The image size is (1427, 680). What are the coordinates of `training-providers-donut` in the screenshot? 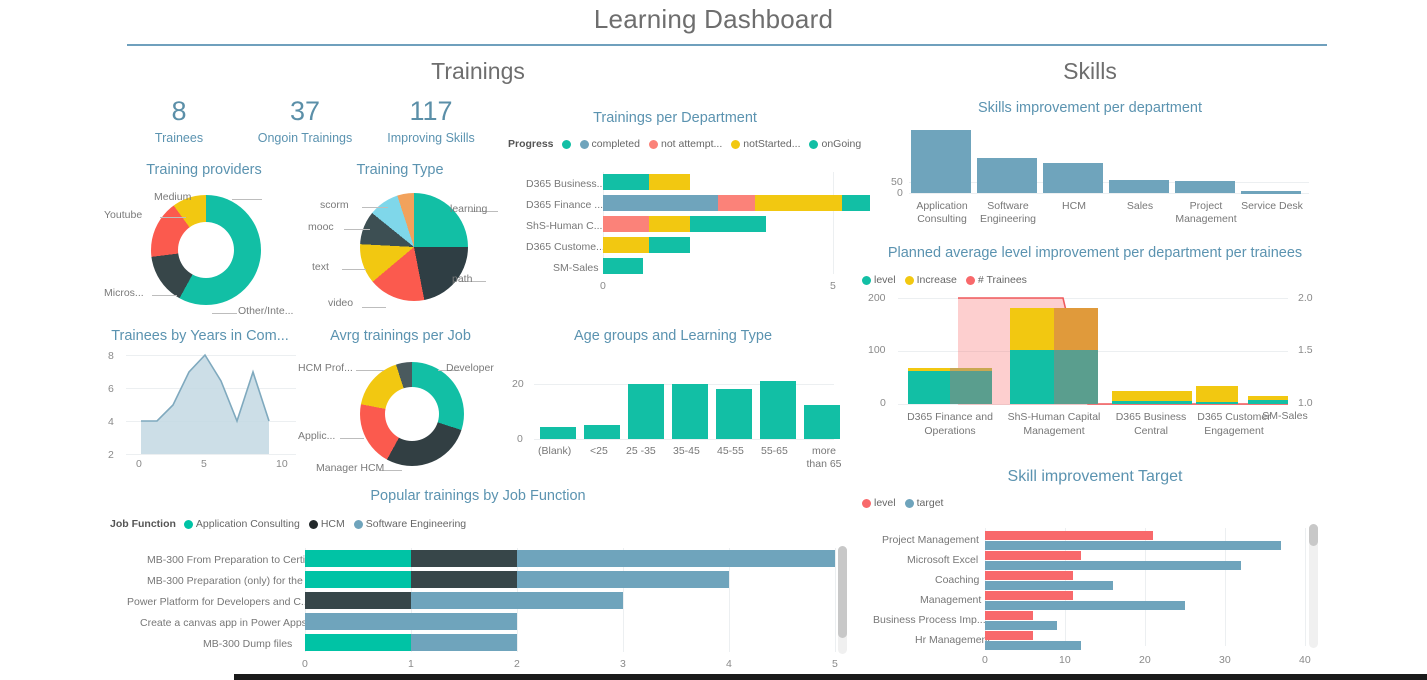 It's located at (206, 250).